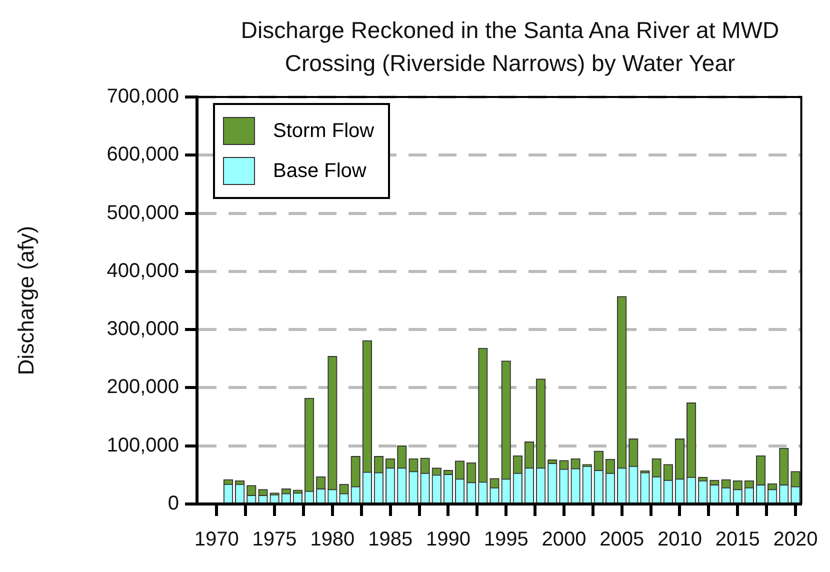  I want to click on legend-label: Storm Flow, so click(323, 131).